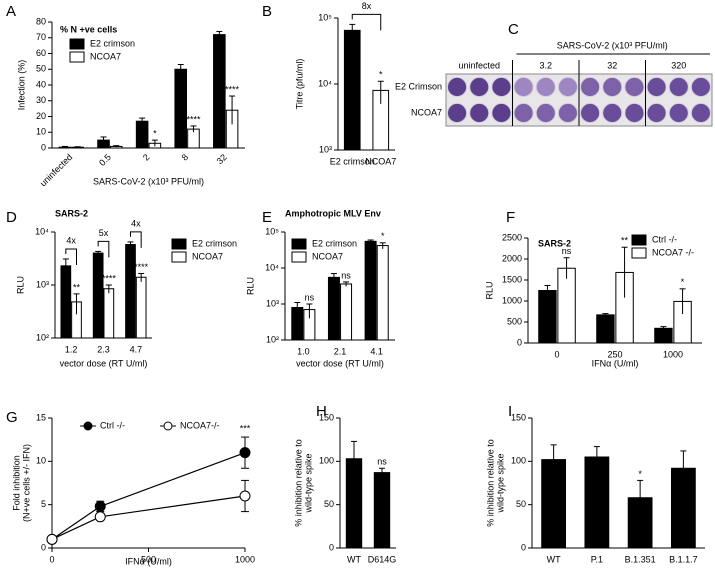 The width and height of the screenshot is (715, 568). What do you see at coordinates (112, 425) in the screenshot?
I see `legend-label: Ctrl -/-` at bounding box center [112, 425].